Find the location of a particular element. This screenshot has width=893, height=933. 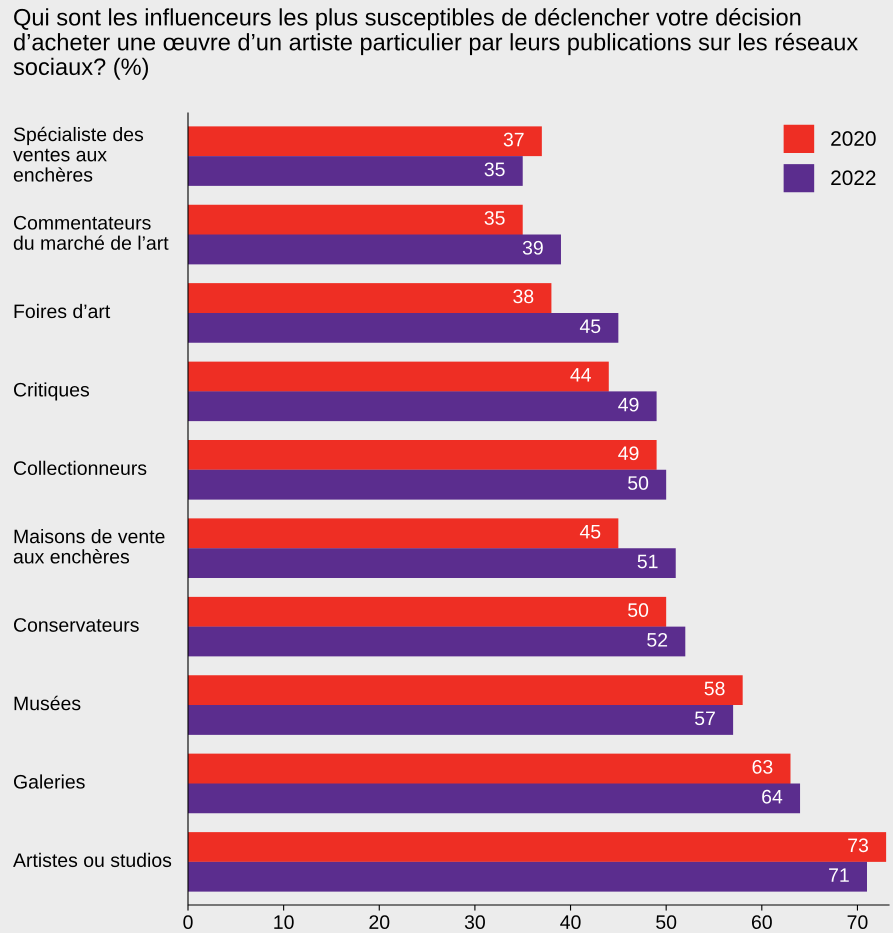

y-tick-label: Spécialiste des ventes aux enchères is located at coordinates (78, 154).